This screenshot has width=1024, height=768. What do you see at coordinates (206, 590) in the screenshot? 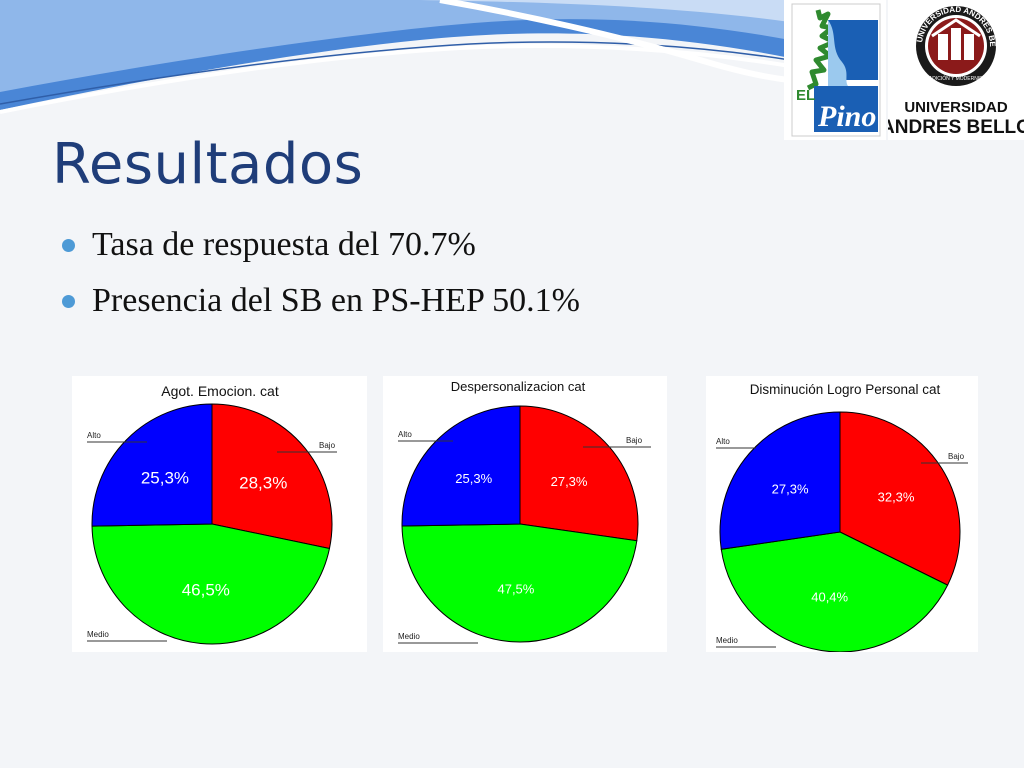
I see `slice-label-medio: 46,5%` at bounding box center [206, 590].